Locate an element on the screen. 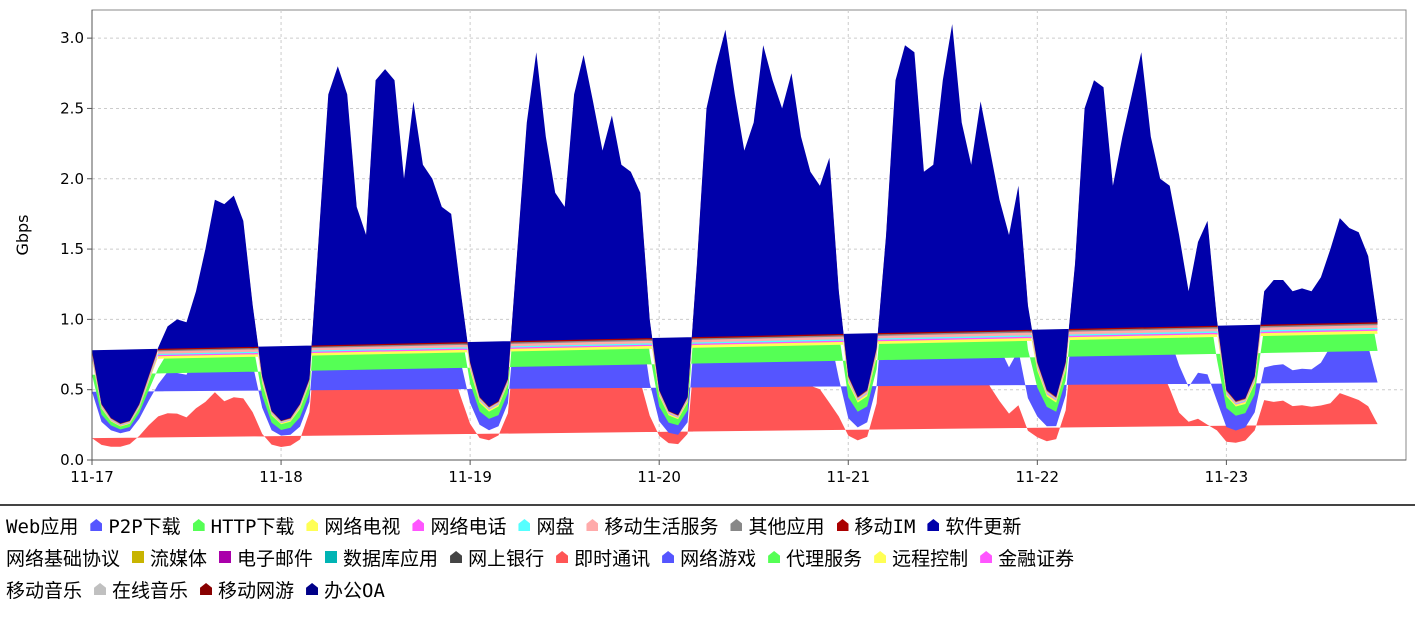  x-tick-label: 11-21 is located at coordinates (848, 477).